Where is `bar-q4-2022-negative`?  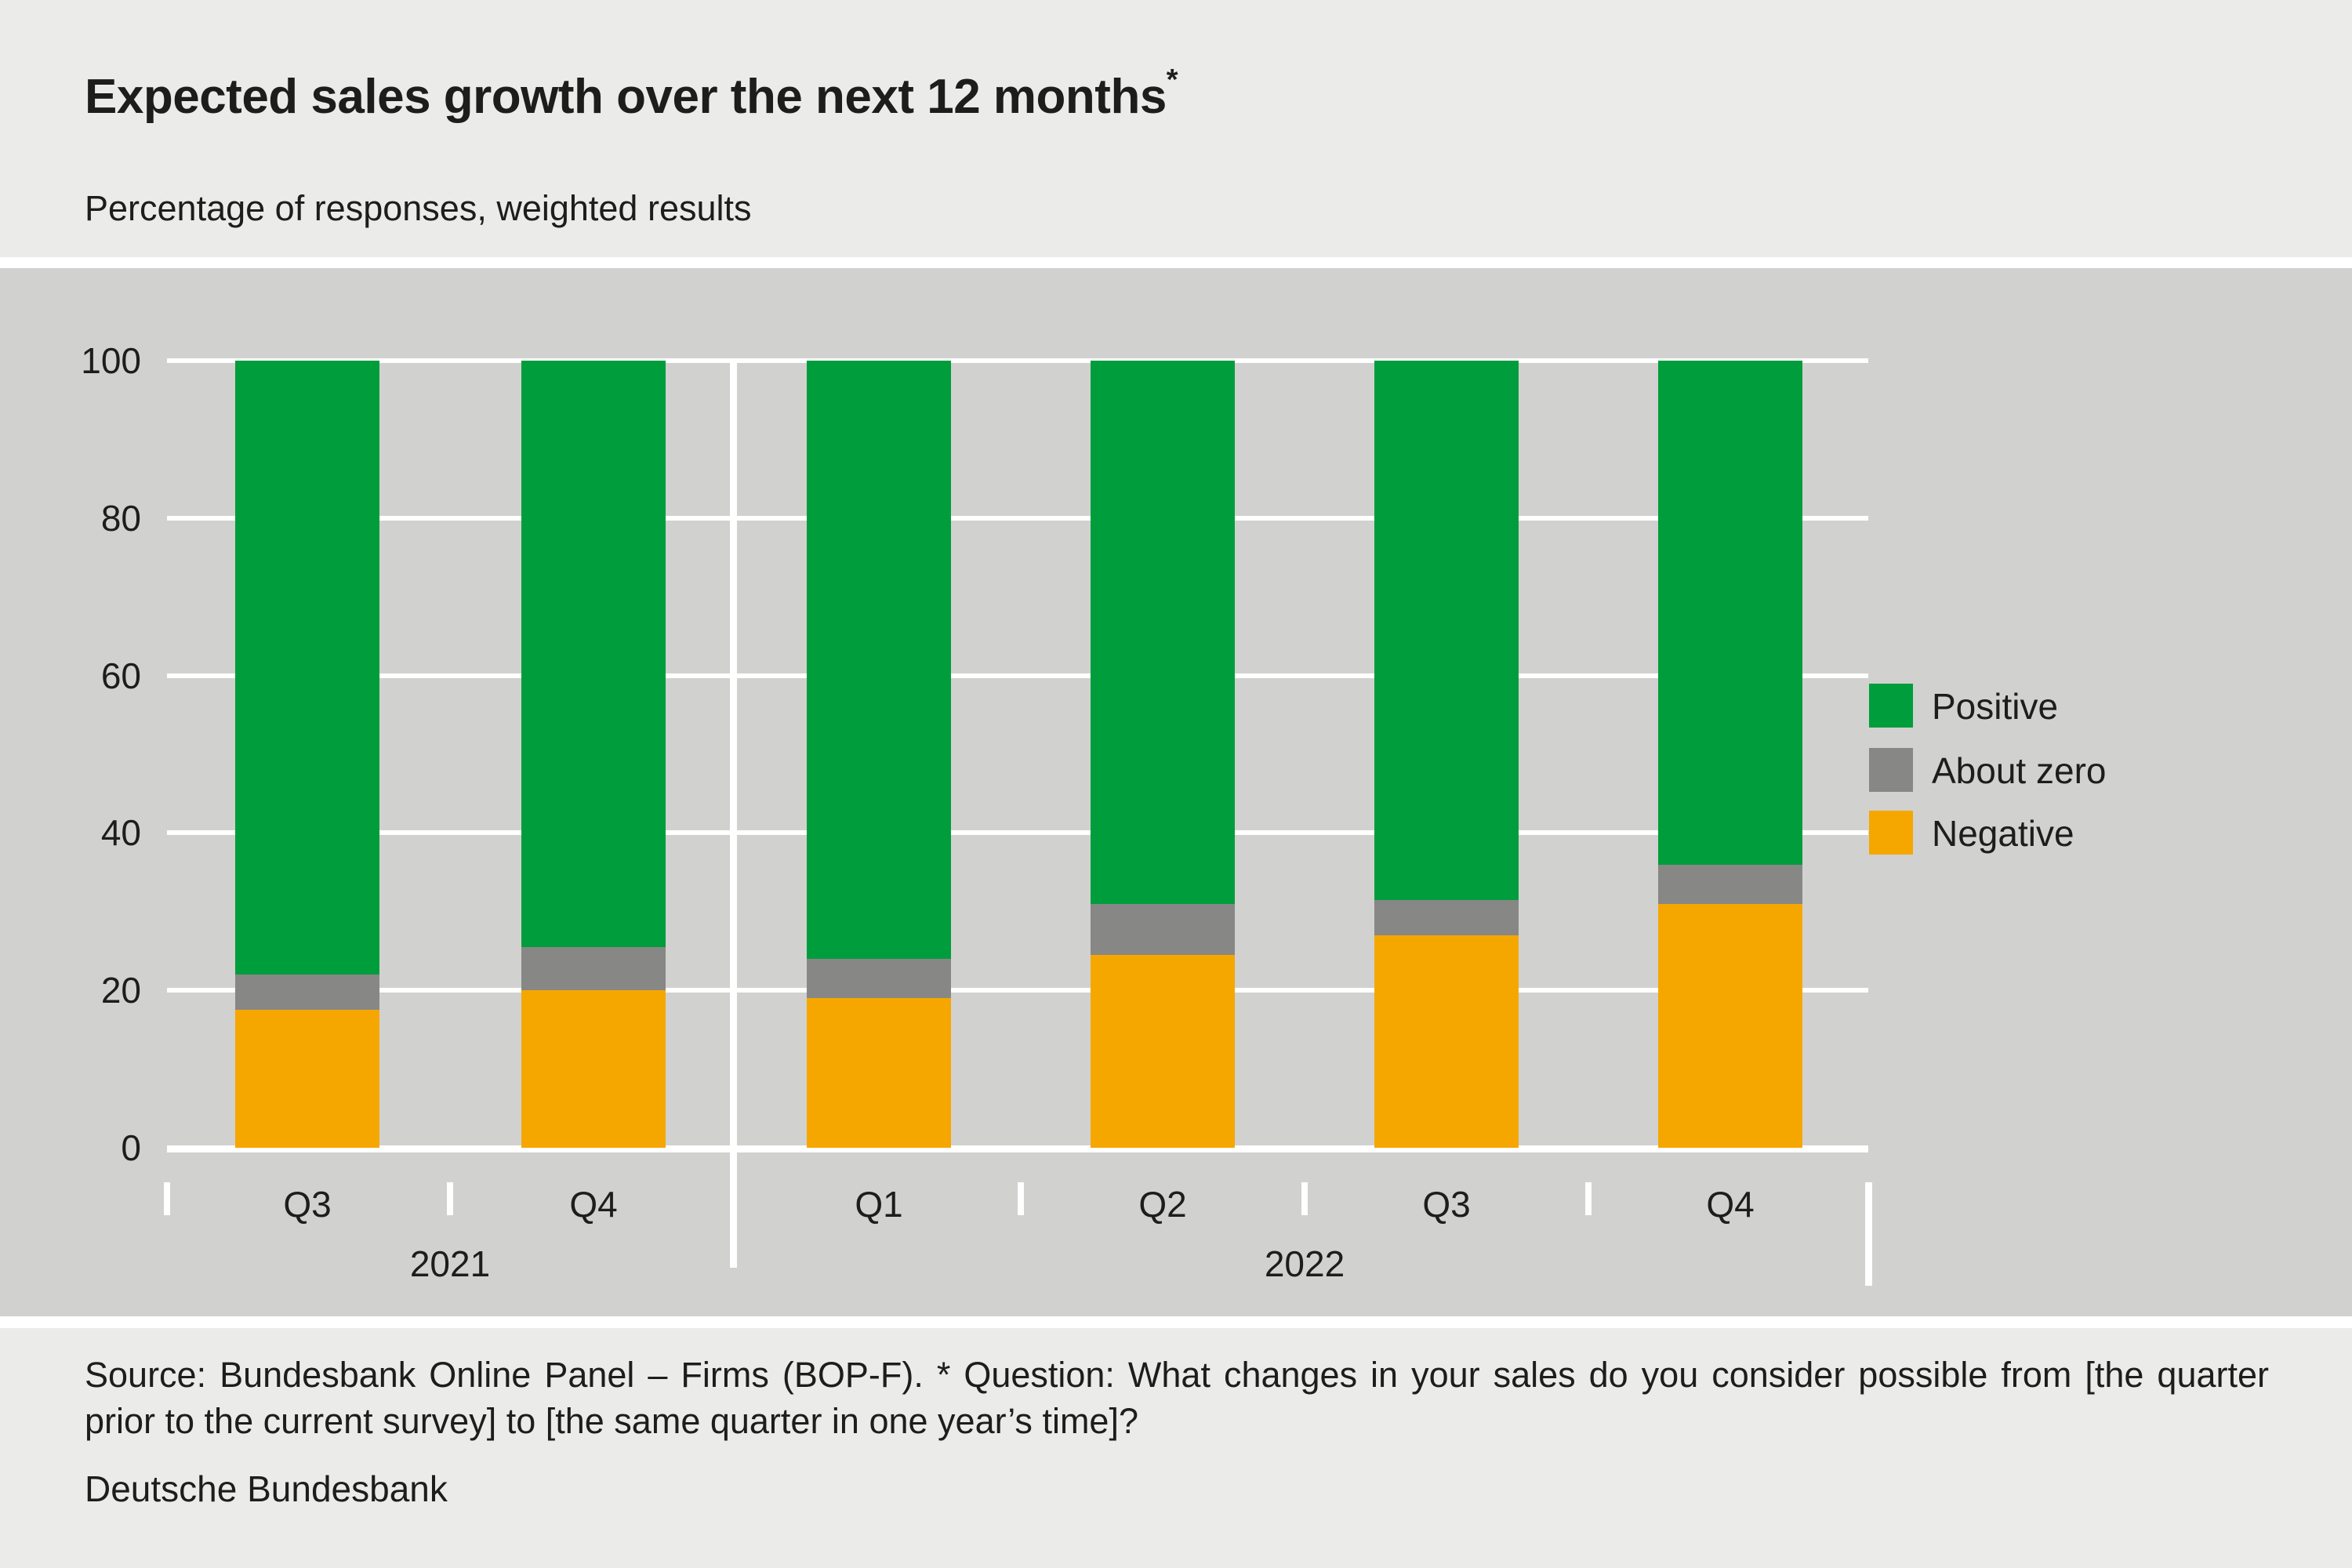
bar-q4-2022-negative is located at coordinates (1730, 1025).